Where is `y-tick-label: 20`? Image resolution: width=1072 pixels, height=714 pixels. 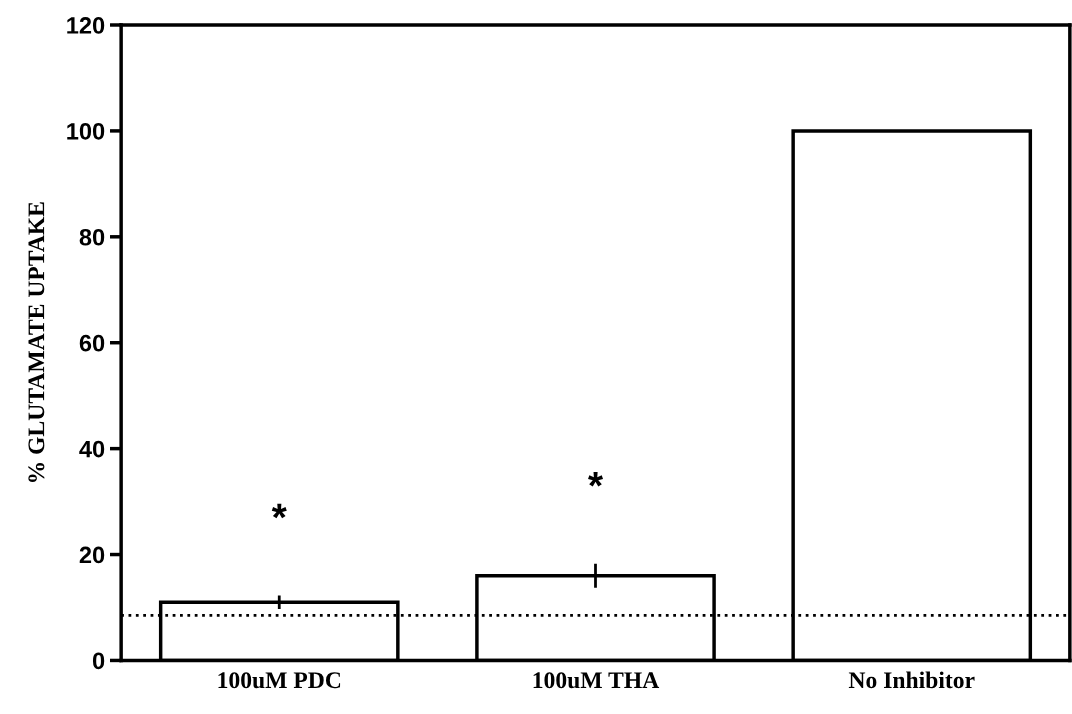 y-tick-label: 20 is located at coordinates (92, 555).